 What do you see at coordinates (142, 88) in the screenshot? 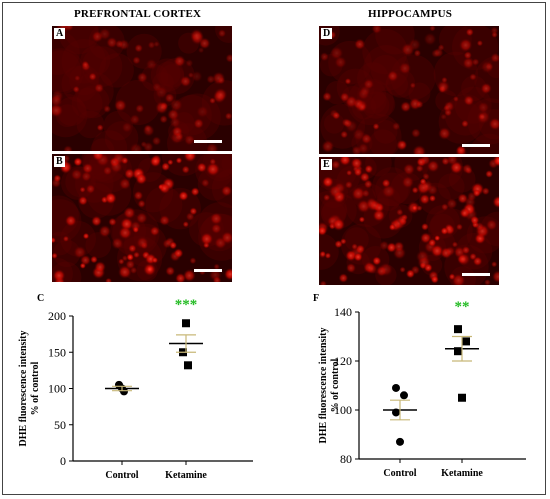
I see `micrograph-a: A` at bounding box center [142, 88].